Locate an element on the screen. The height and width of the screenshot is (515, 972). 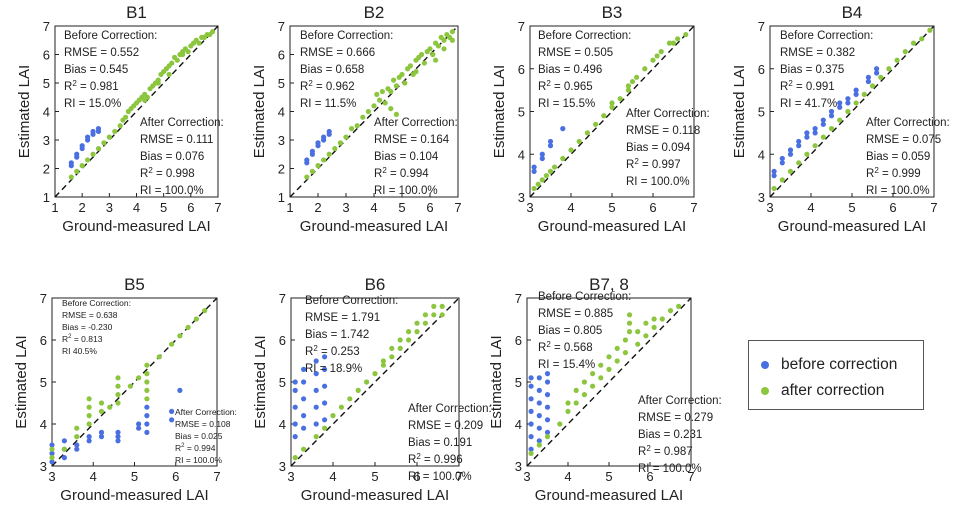
y-axis-label: Estimated LAI is located at coordinates (21, 381).